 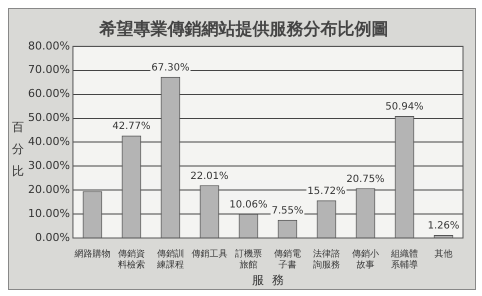 What do you see at coordinates (268, 279) in the screenshot?
I see `x-axis-title: 服 務` at bounding box center [268, 279].